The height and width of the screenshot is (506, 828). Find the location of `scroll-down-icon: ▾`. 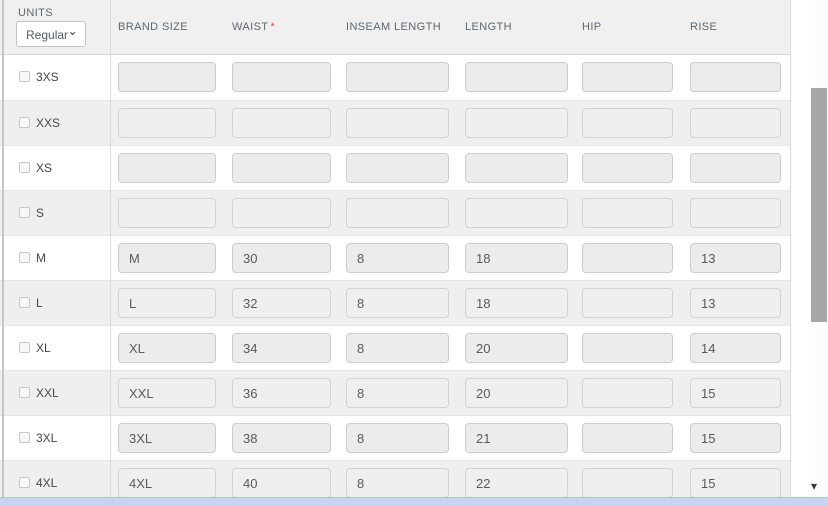

scroll-down-icon: ▾ is located at coordinates (814, 486).